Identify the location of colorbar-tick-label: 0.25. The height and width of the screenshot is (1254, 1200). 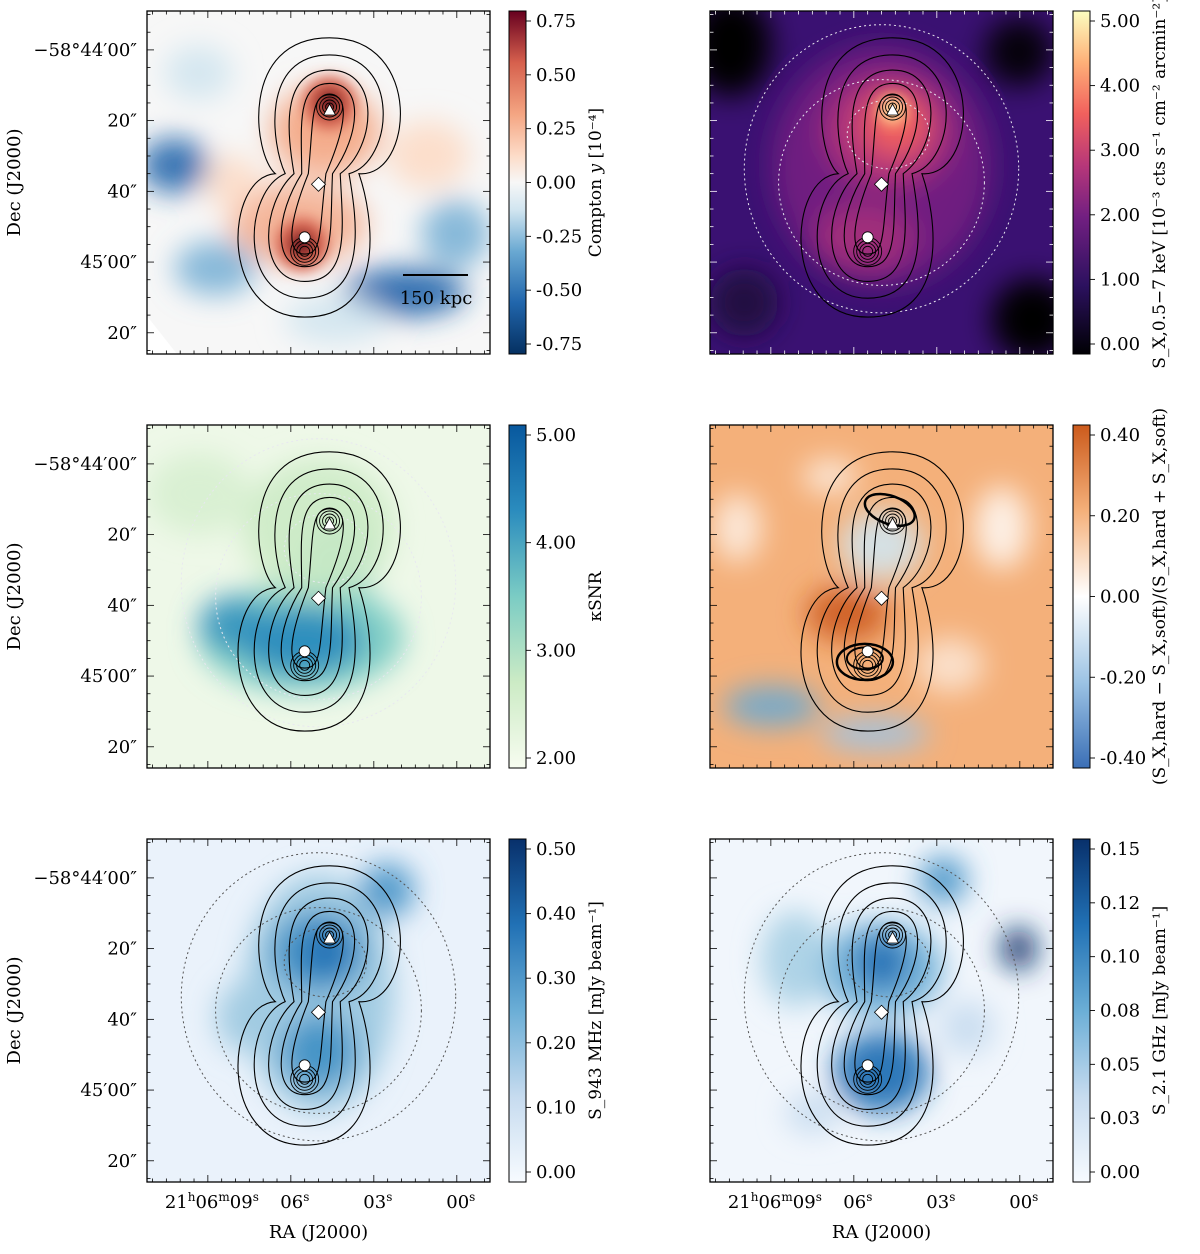
(556, 129).